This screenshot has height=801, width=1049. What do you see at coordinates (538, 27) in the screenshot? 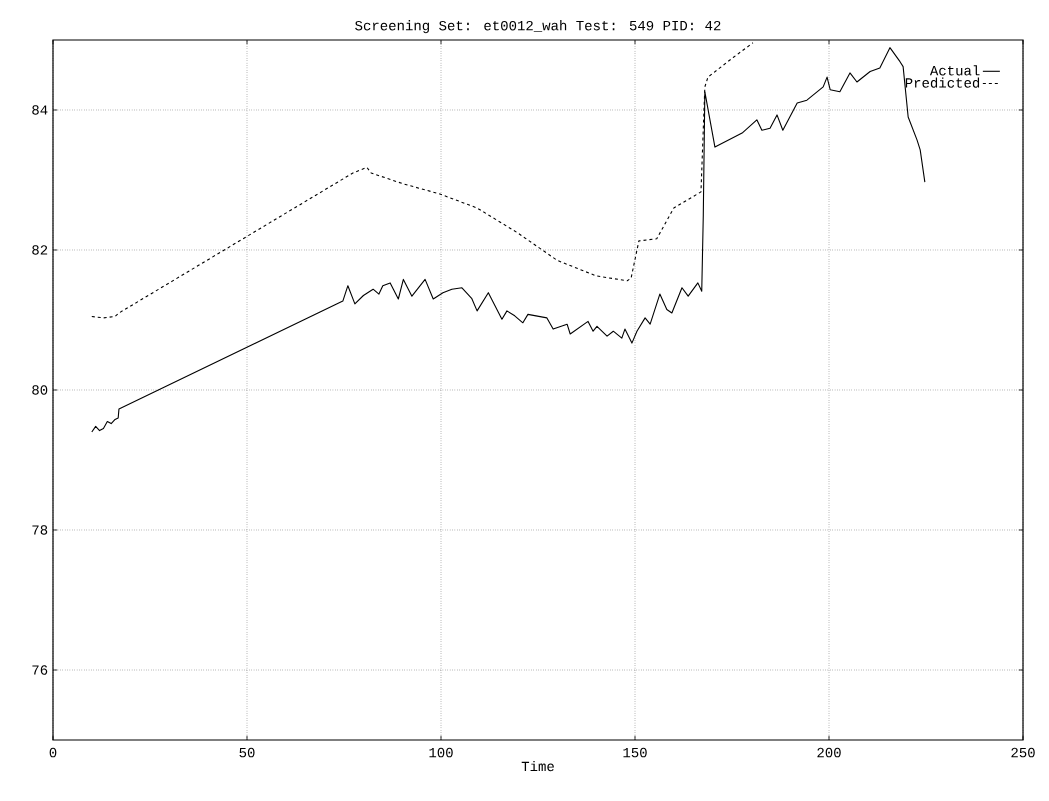
I see `chart-title: Screening Set: et0012_wah Test: 549 PID: 42` at bounding box center [538, 27].